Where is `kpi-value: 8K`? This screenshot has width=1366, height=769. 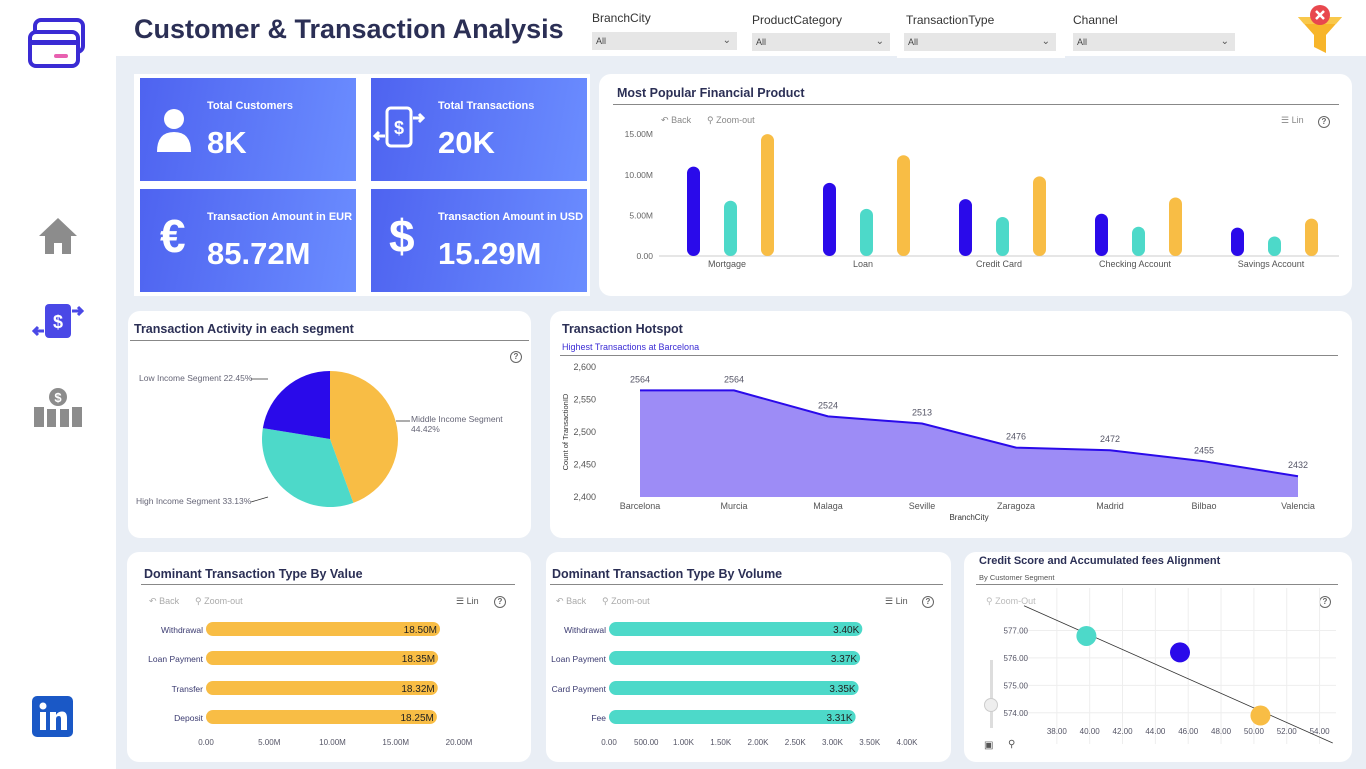
kpi-value: 8K is located at coordinates (227, 142).